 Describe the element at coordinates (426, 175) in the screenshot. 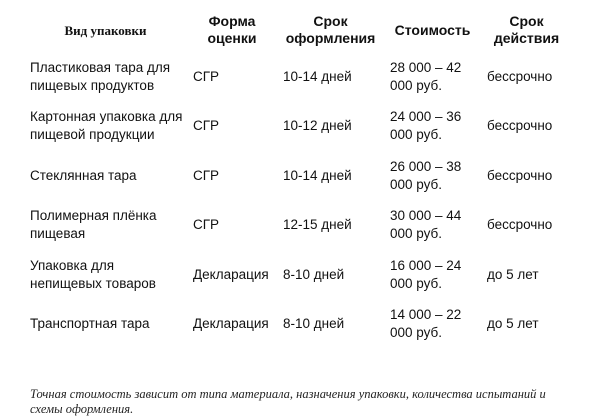

I see `cell-cost: 26 000 – 38 000 руб.` at that location.